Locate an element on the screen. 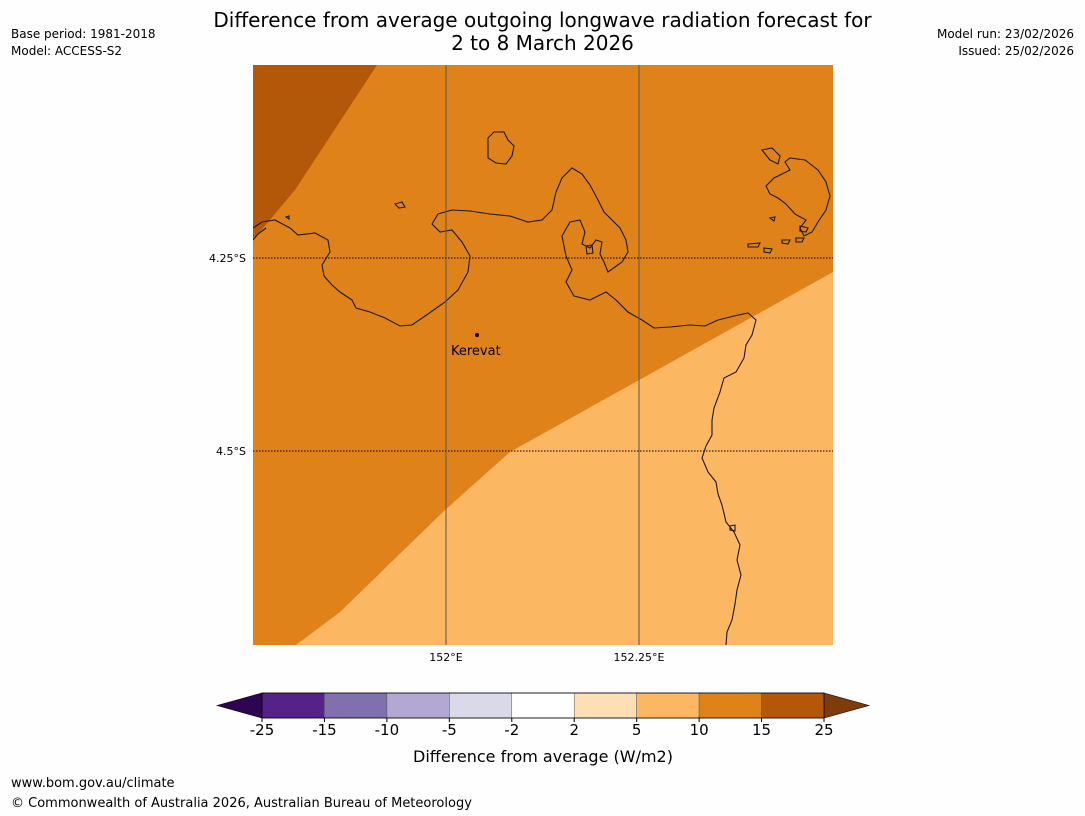  colorbar-tick-label: -10 is located at coordinates (387, 730).